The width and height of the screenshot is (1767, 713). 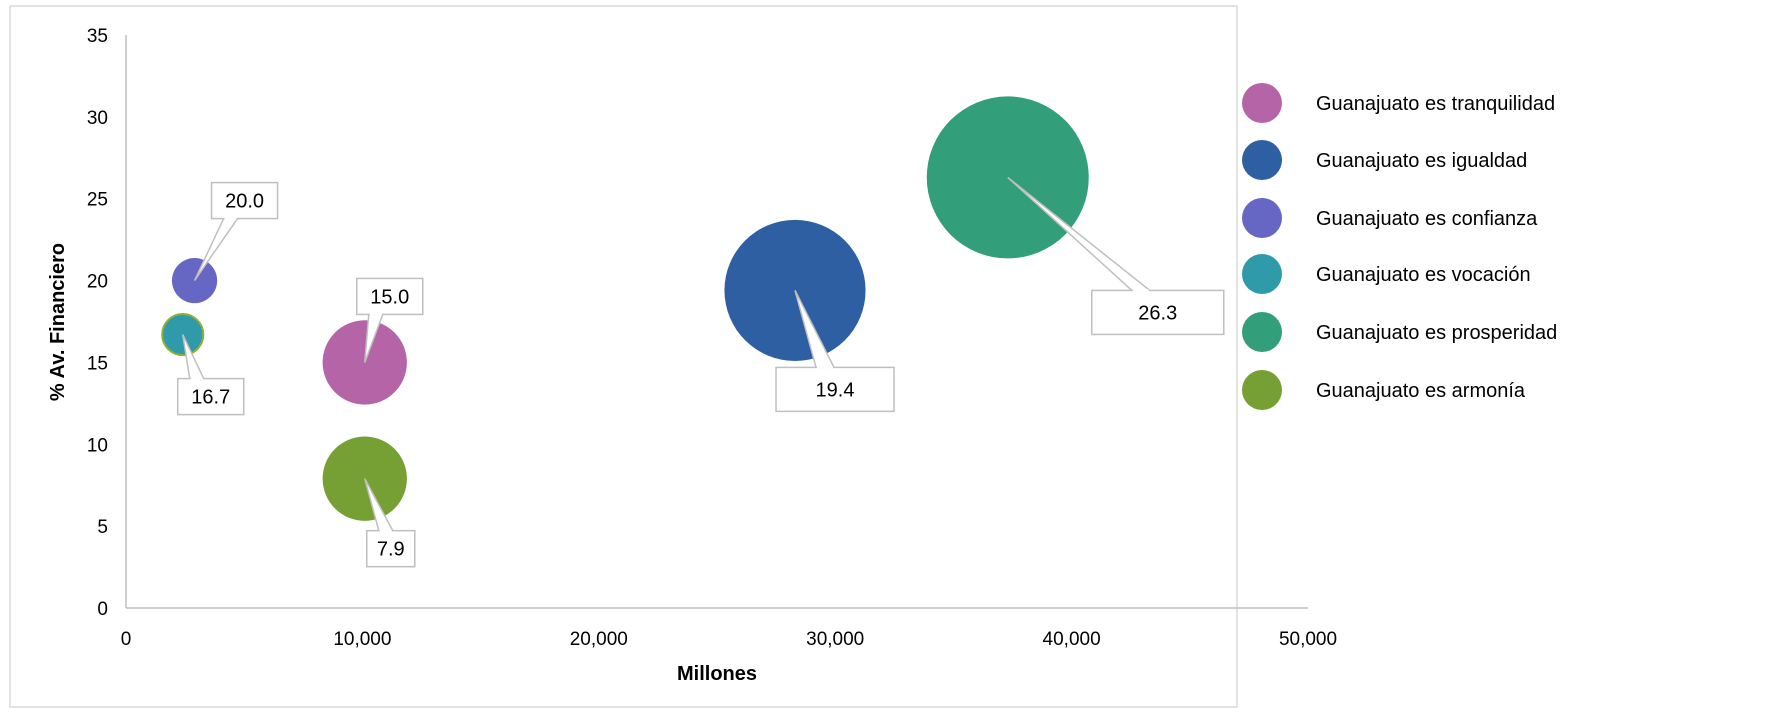 I want to click on y-tick-label: 35, so click(x=97, y=36).